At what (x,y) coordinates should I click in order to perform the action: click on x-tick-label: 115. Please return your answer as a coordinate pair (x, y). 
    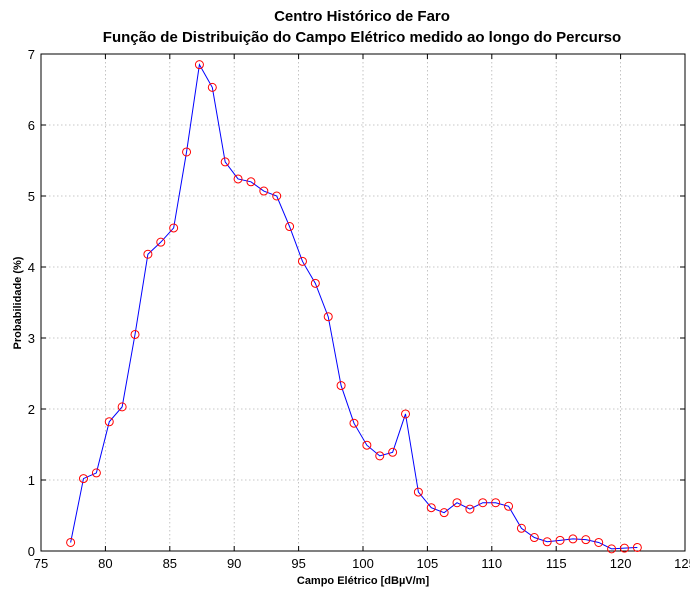
    Looking at the image, I should click on (556, 563).